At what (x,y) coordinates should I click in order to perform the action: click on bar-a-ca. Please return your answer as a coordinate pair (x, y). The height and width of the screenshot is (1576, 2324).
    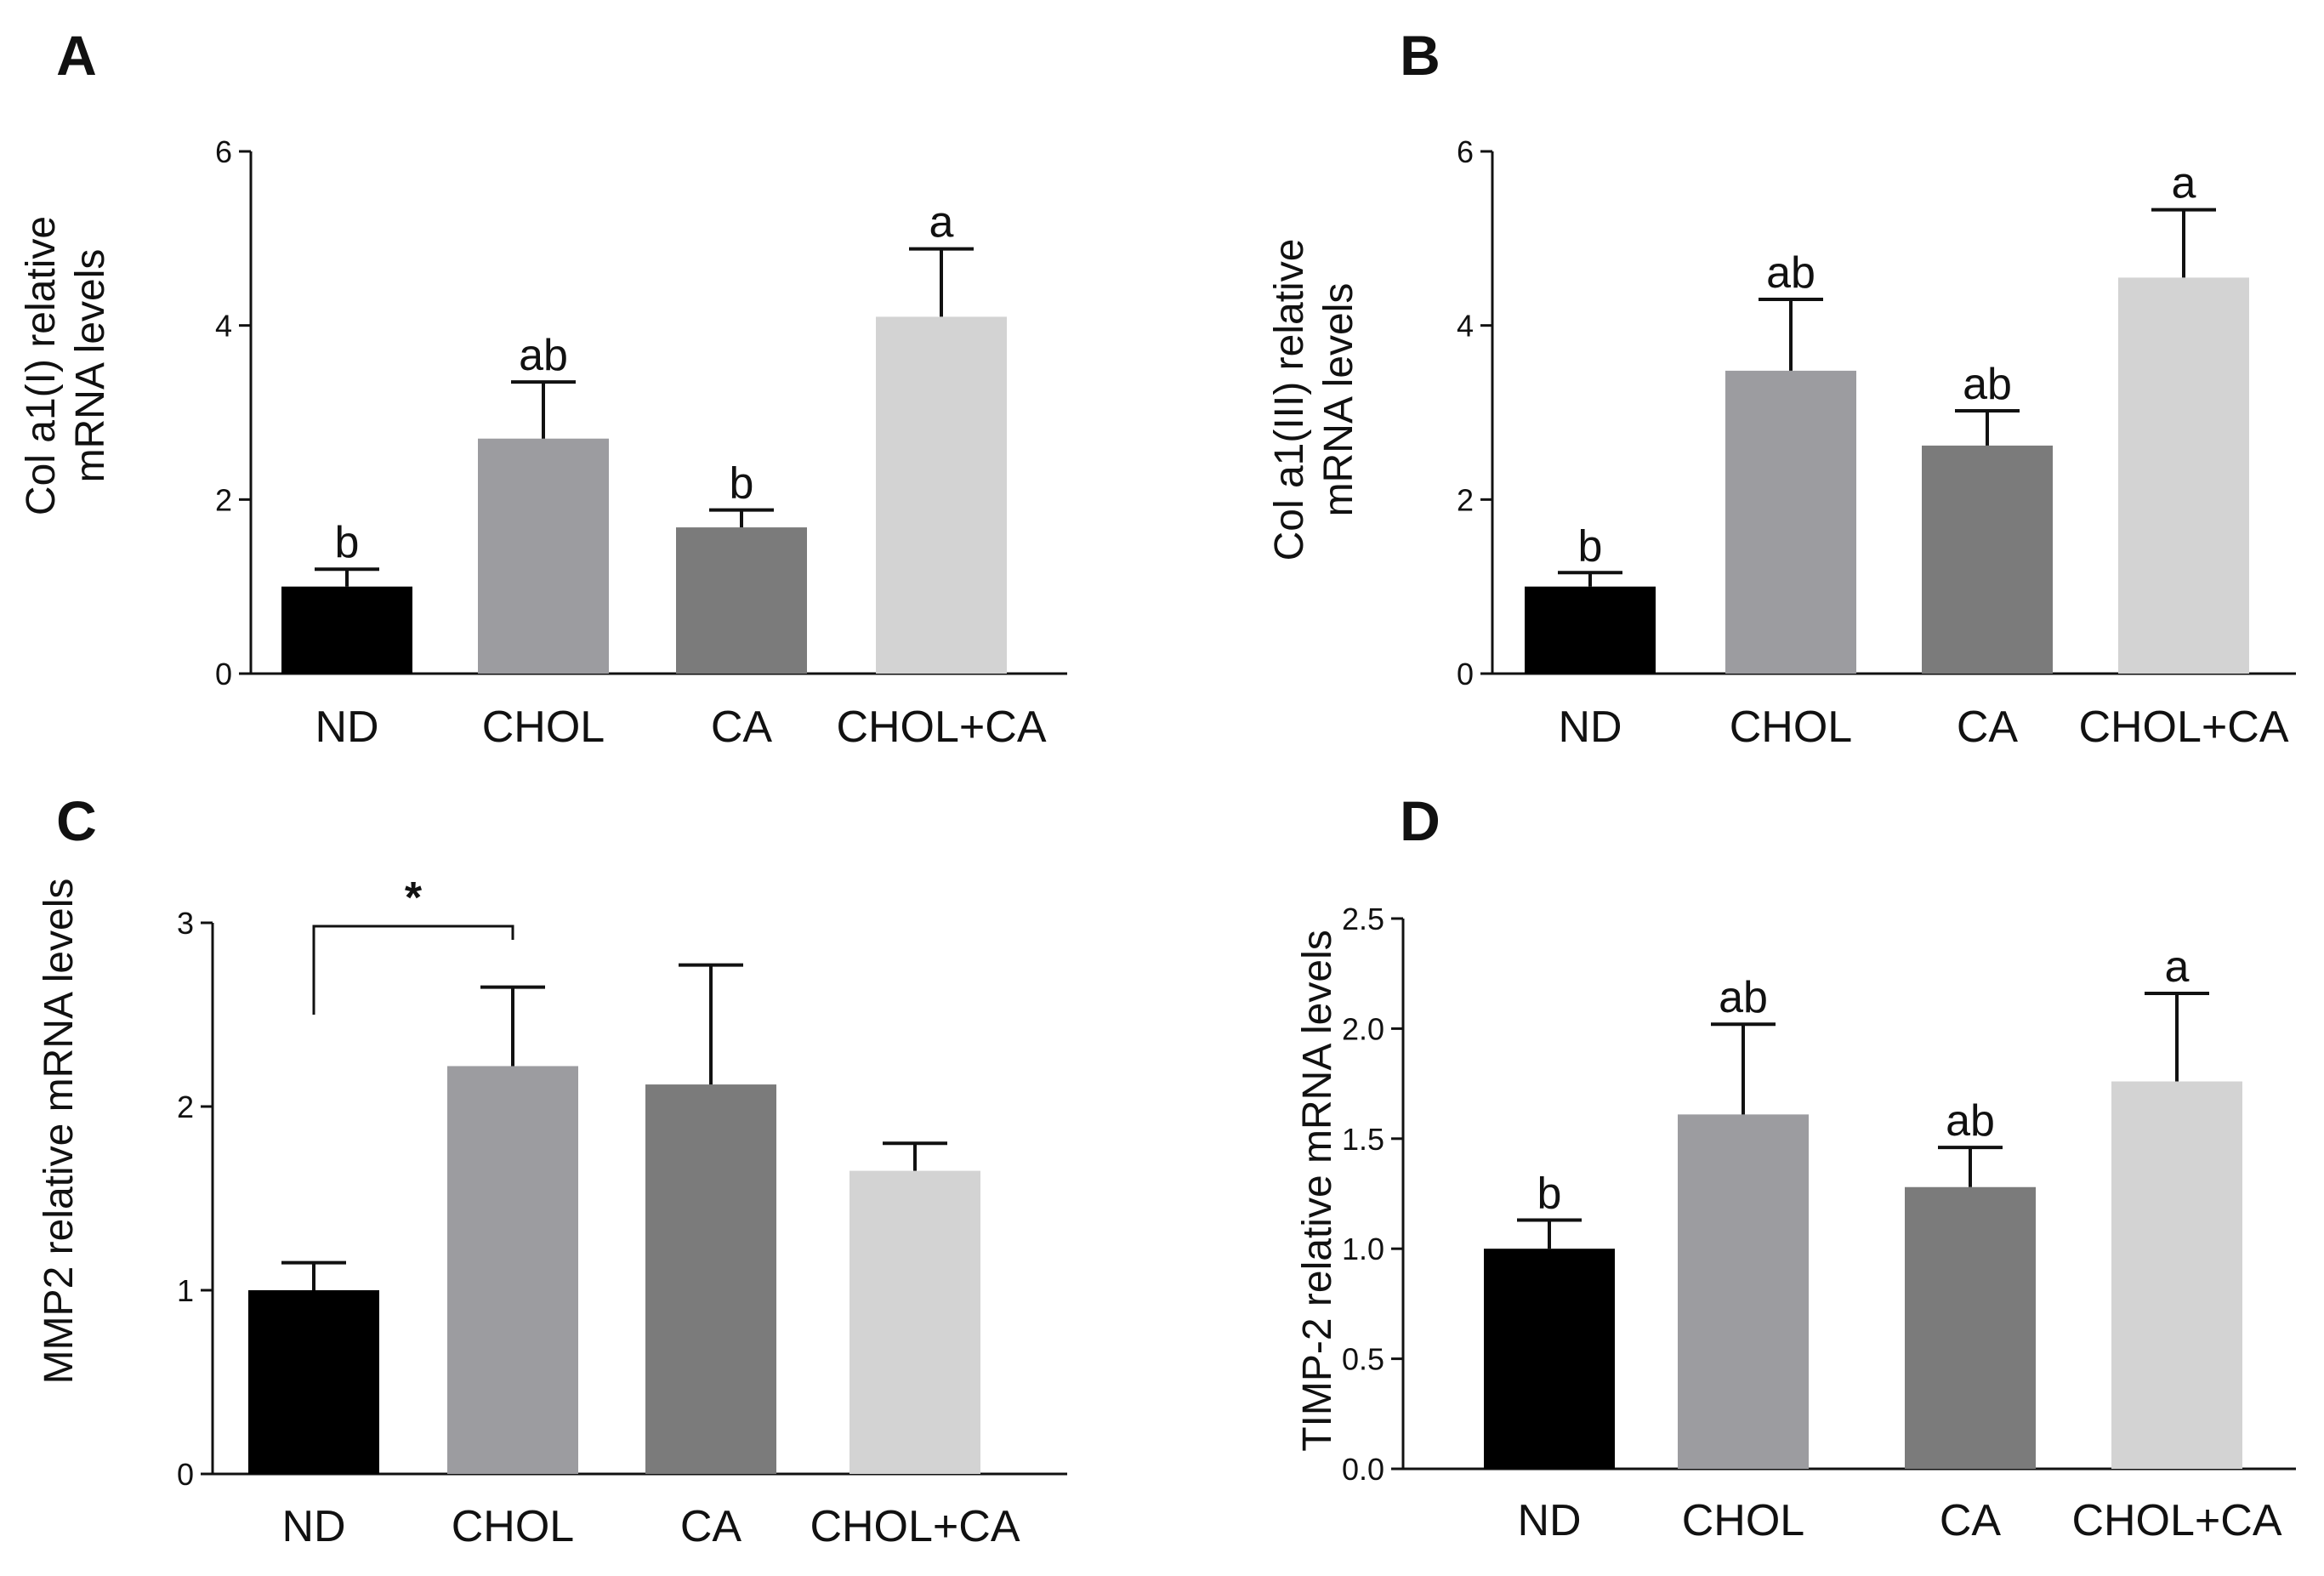
    Looking at the image, I should click on (741, 600).